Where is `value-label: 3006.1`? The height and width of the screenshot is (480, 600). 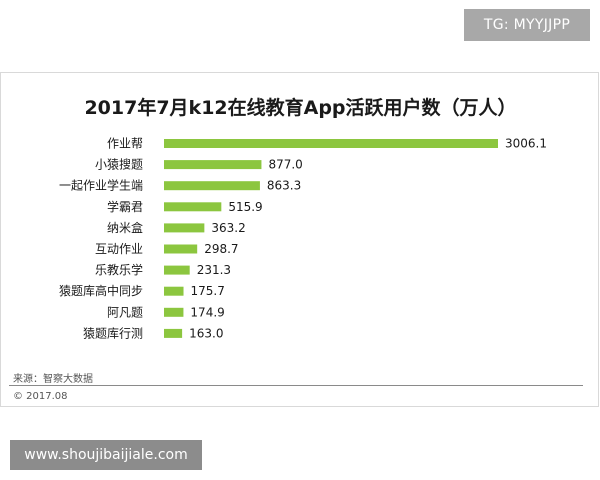
value-label: 3006.1 is located at coordinates (526, 144).